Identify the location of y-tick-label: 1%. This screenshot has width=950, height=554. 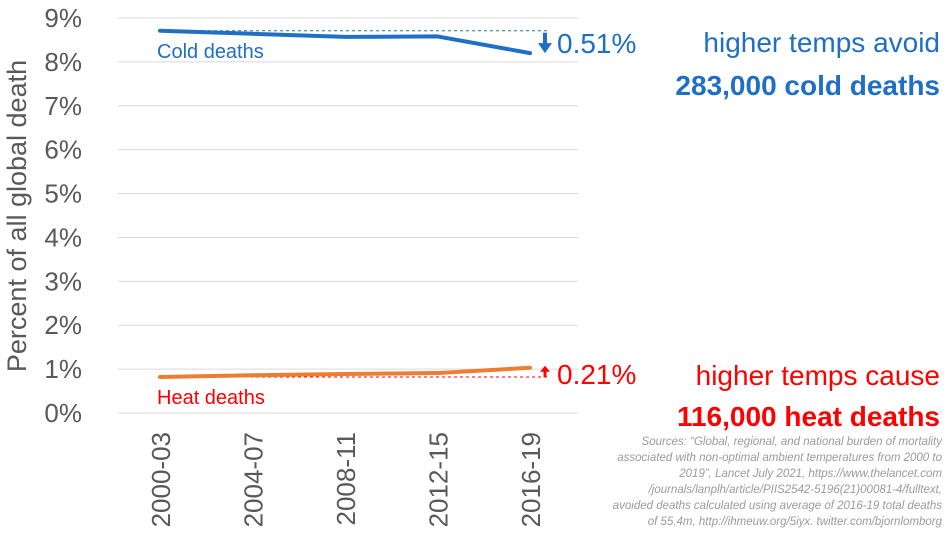
(63, 369).